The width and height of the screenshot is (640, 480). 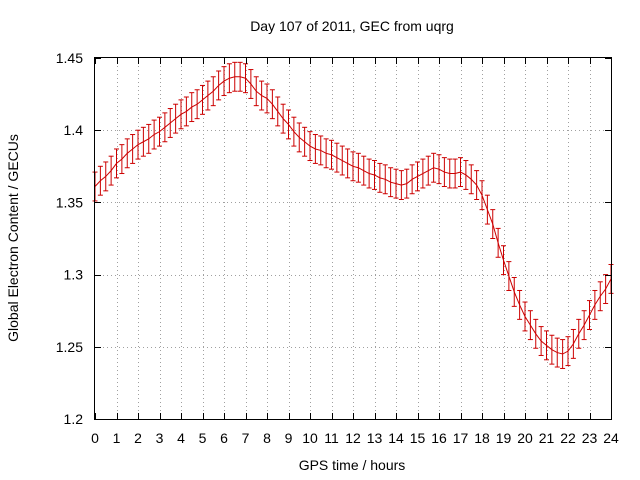 I want to click on y-tick-label: 1.45, so click(x=69, y=58).